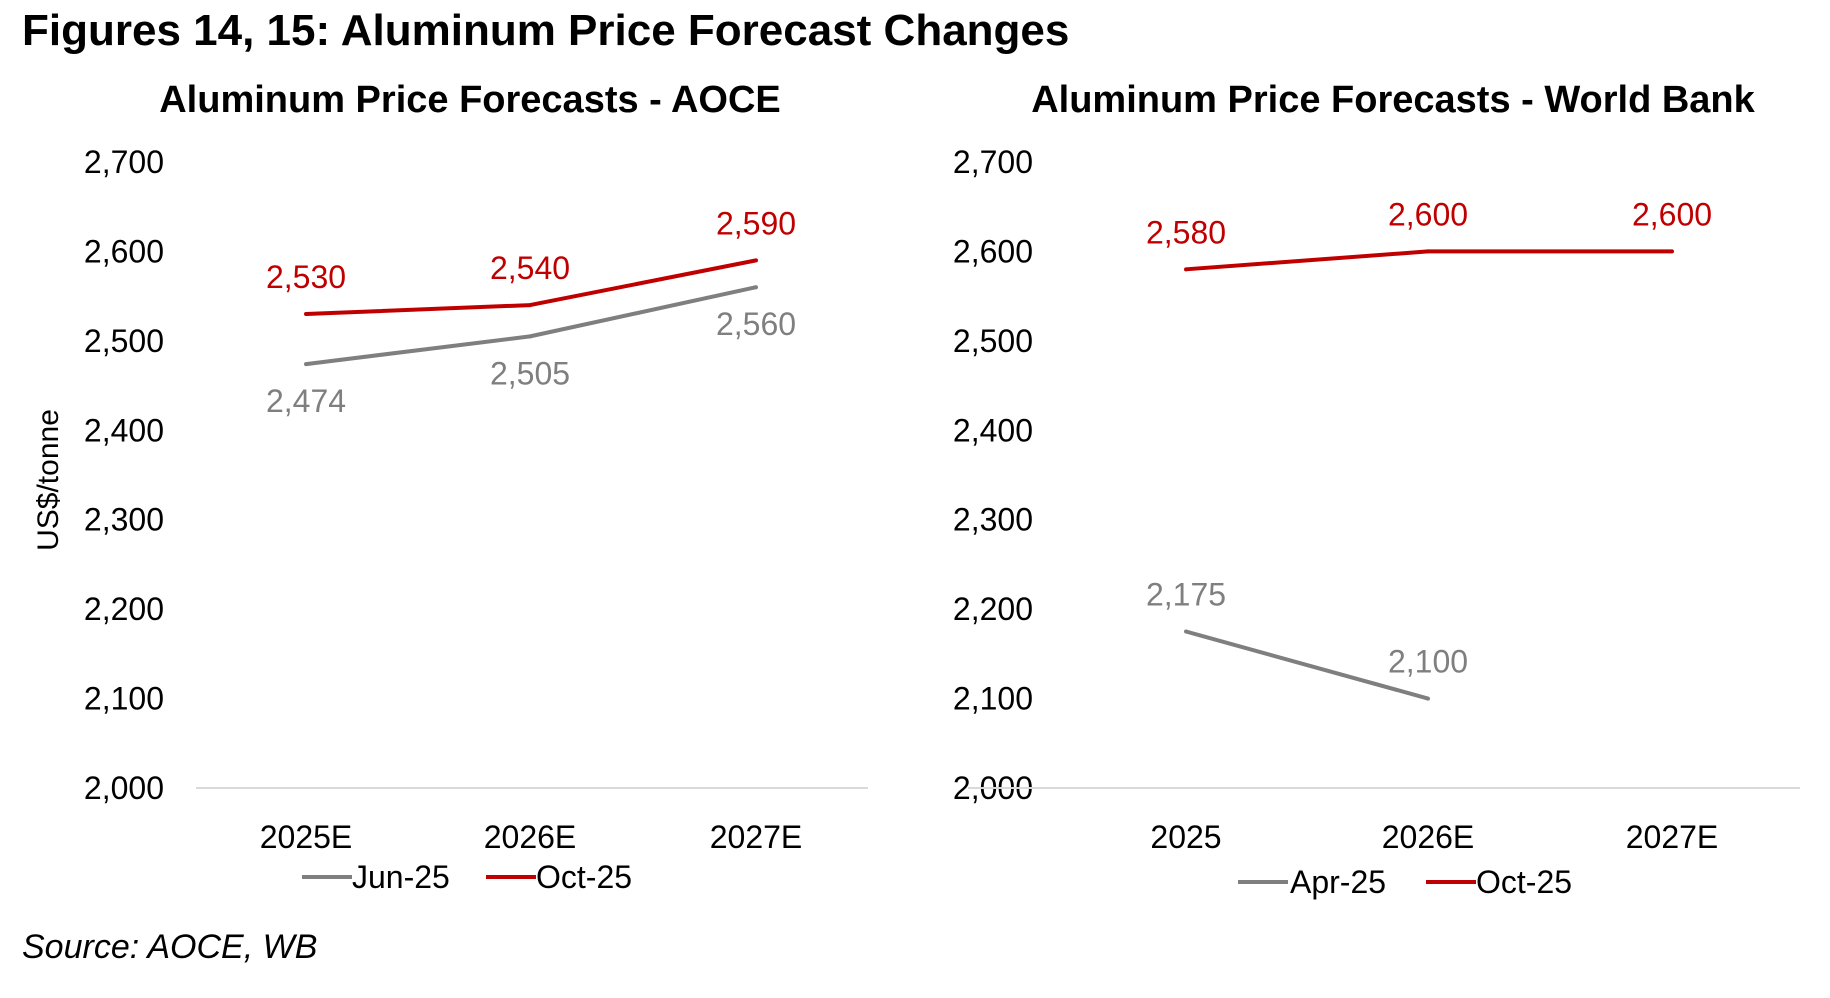 This screenshot has width=1830, height=998. What do you see at coordinates (401, 877) in the screenshot?
I see `legend-label: Jun-25` at bounding box center [401, 877].